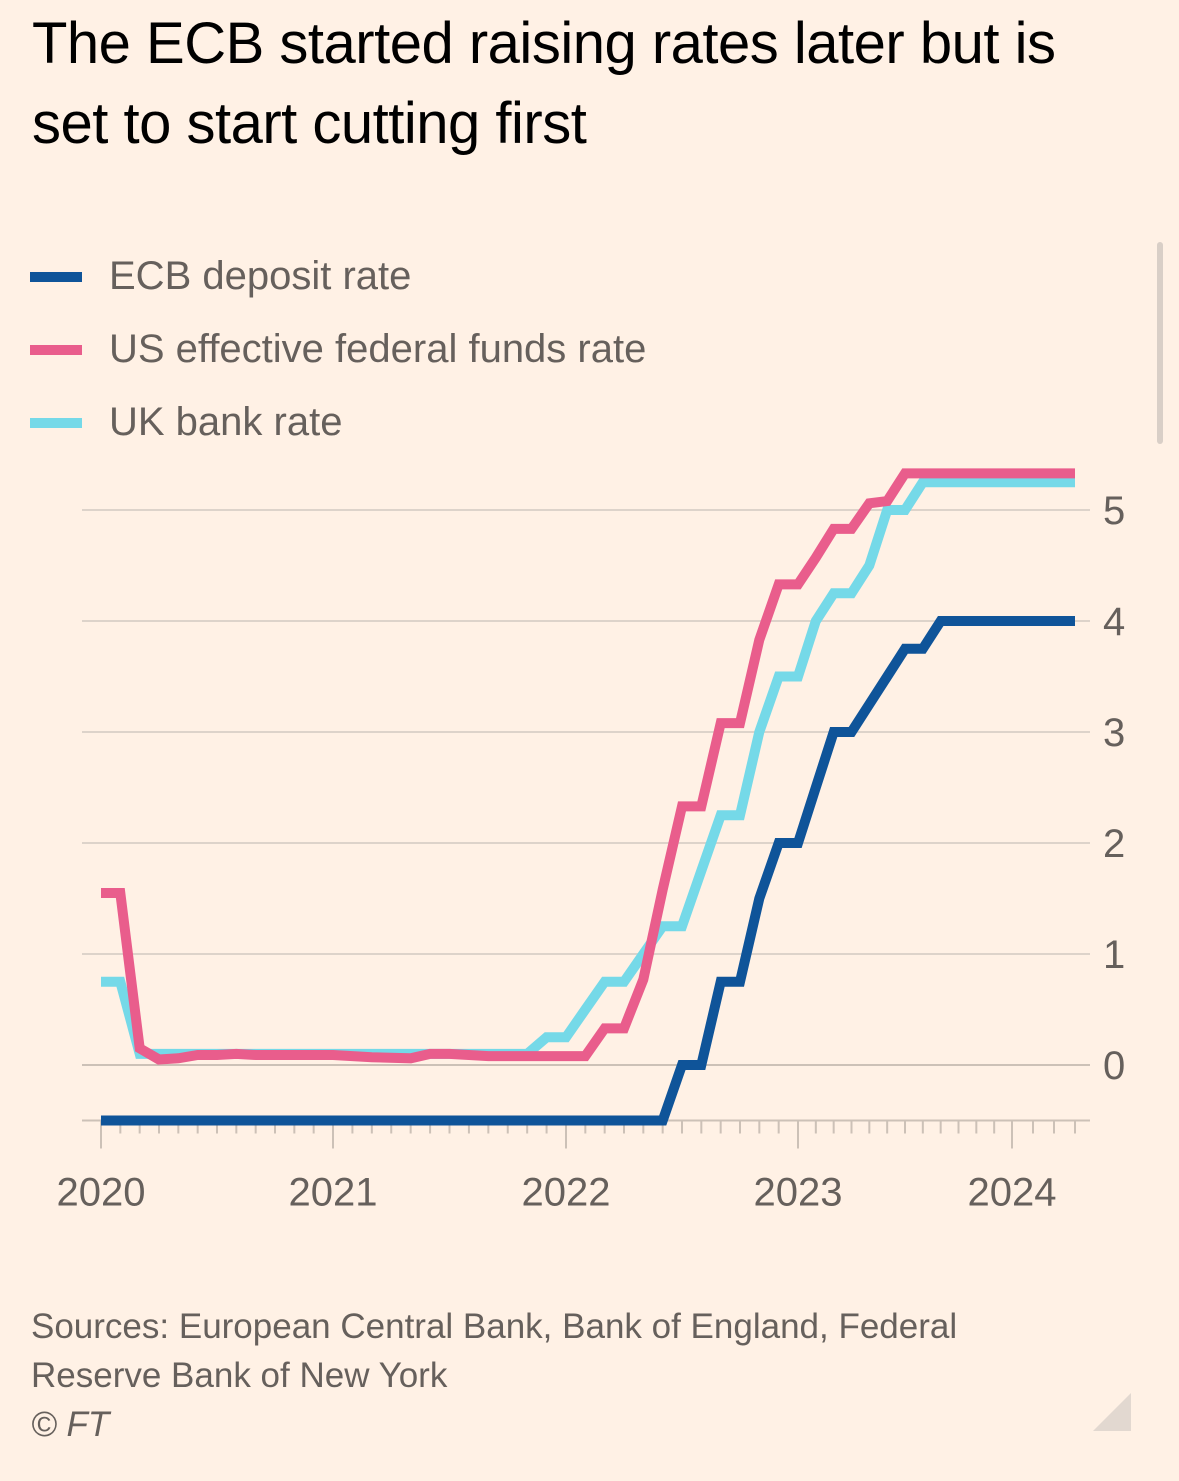 The height and width of the screenshot is (1481, 1179). I want to click on legend-item-ecb: ECB deposit rate, so click(338, 276).